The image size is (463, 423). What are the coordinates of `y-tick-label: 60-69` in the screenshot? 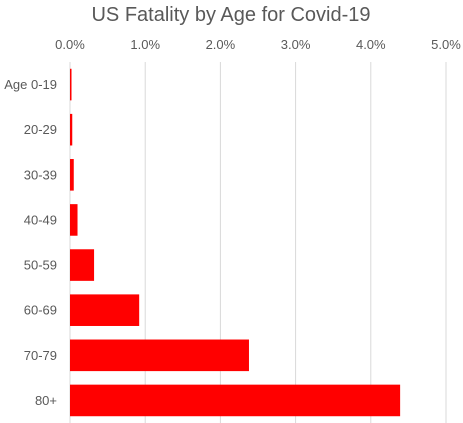 It's located at (40, 310).